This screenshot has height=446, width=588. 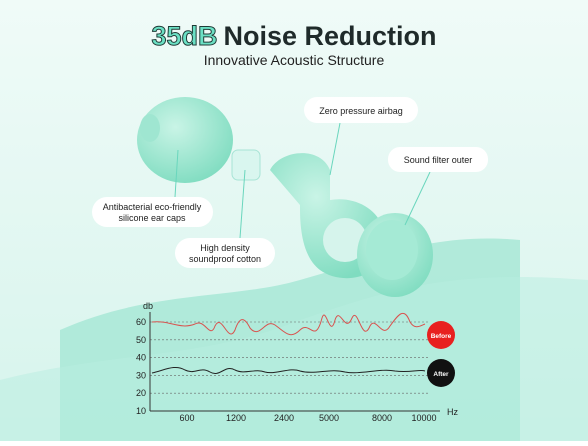 What do you see at coordinates (152, 218) in the screenshot?
I see `callout-text: silicone ear caps` at bounding box center [152, 218].